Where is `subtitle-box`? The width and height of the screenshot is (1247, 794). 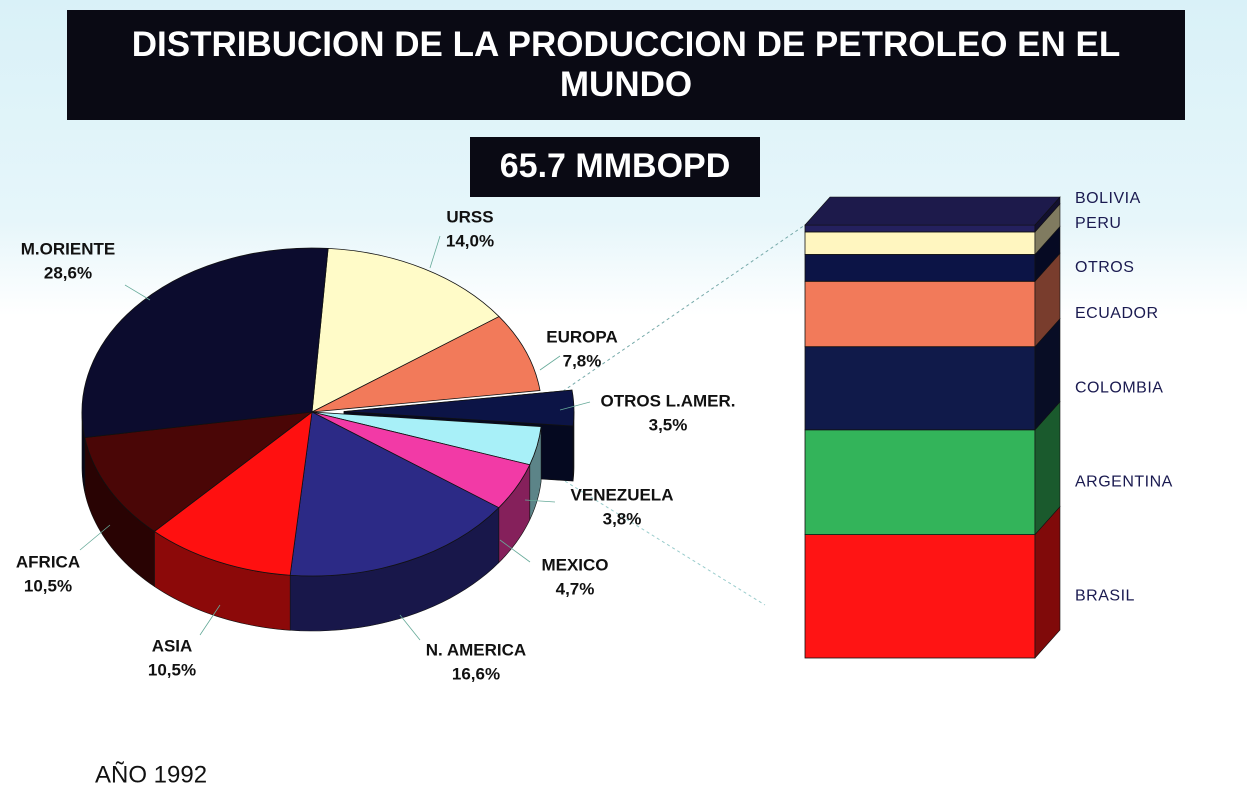
subtitle-box is located at coordinates (615, 167).